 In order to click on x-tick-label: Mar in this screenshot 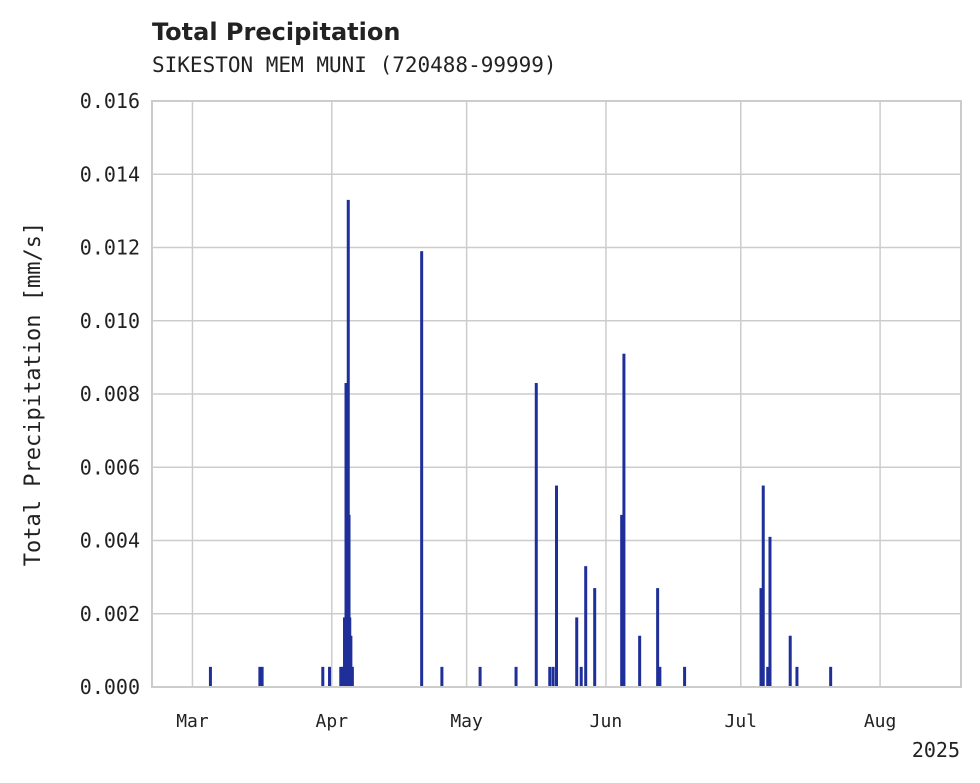, I will do `click(192, 721)`.